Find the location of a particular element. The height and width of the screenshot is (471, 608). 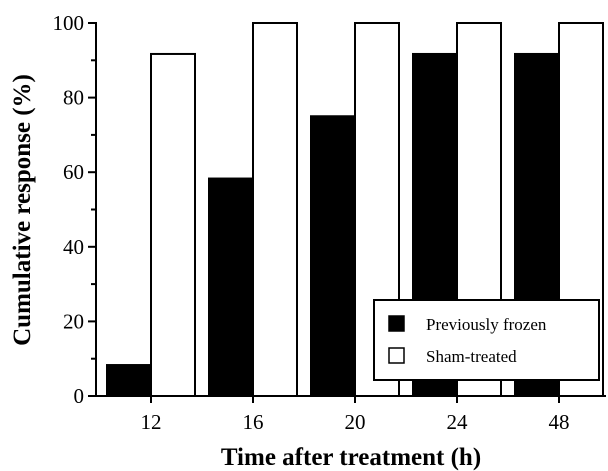

y-tick-label-20: 20 is located at coordinates (73, 321).